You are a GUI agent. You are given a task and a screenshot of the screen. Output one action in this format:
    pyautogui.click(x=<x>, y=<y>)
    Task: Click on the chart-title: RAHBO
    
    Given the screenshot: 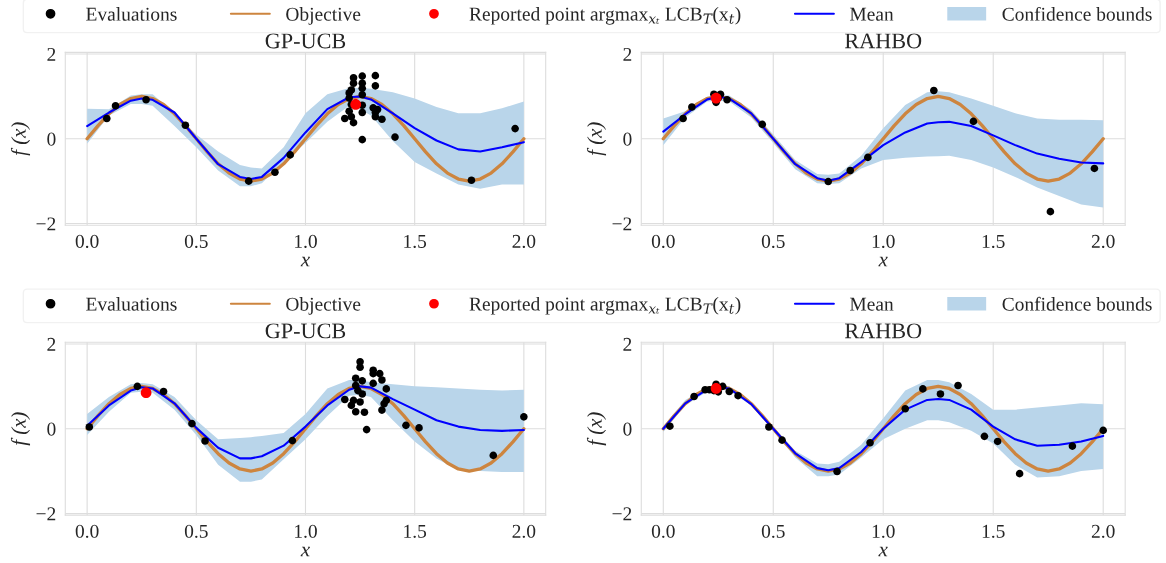 What is the action you would take?
    pyautogui.click(x=883, y=331)
    